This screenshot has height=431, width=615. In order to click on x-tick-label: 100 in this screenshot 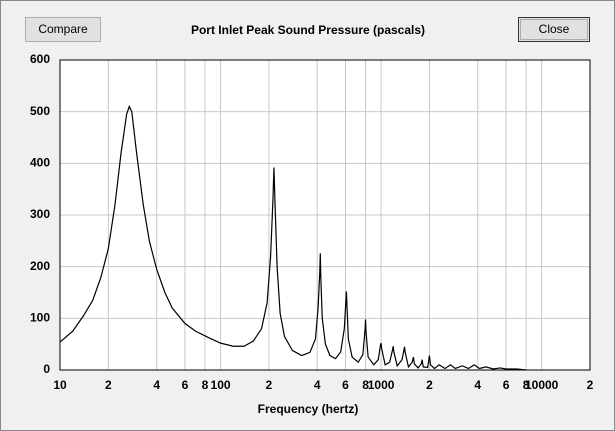, I will do `click(221, 385)`.